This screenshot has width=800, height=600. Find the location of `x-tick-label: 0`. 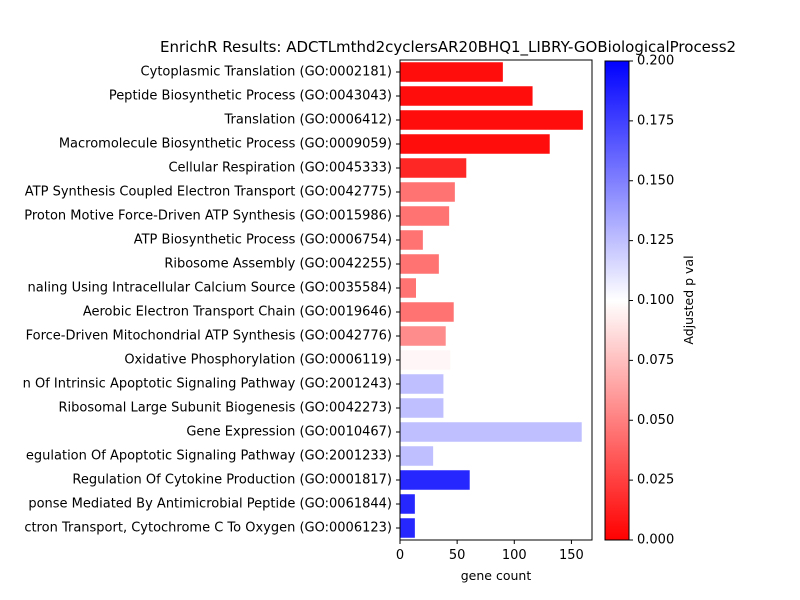

x-tick-label: 0 is located at coordinates (400, 555).